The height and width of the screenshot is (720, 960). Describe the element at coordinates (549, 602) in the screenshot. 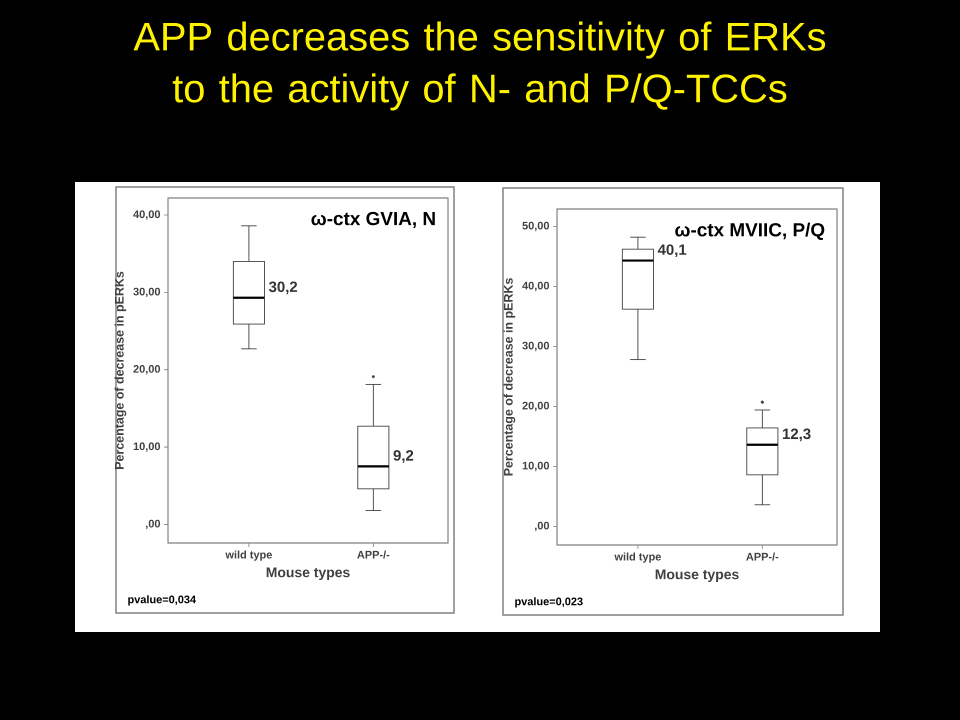

I see `text: pvalue=0,023` at that location.